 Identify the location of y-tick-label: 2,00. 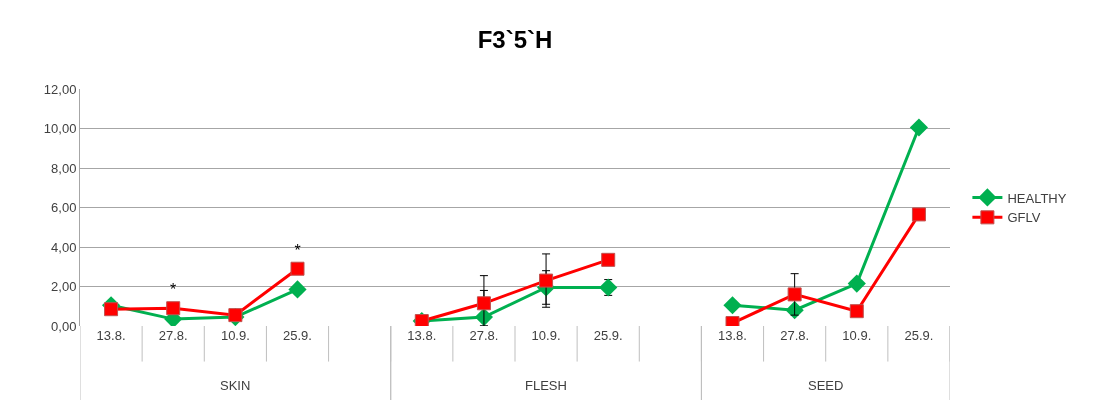
(64, 287).